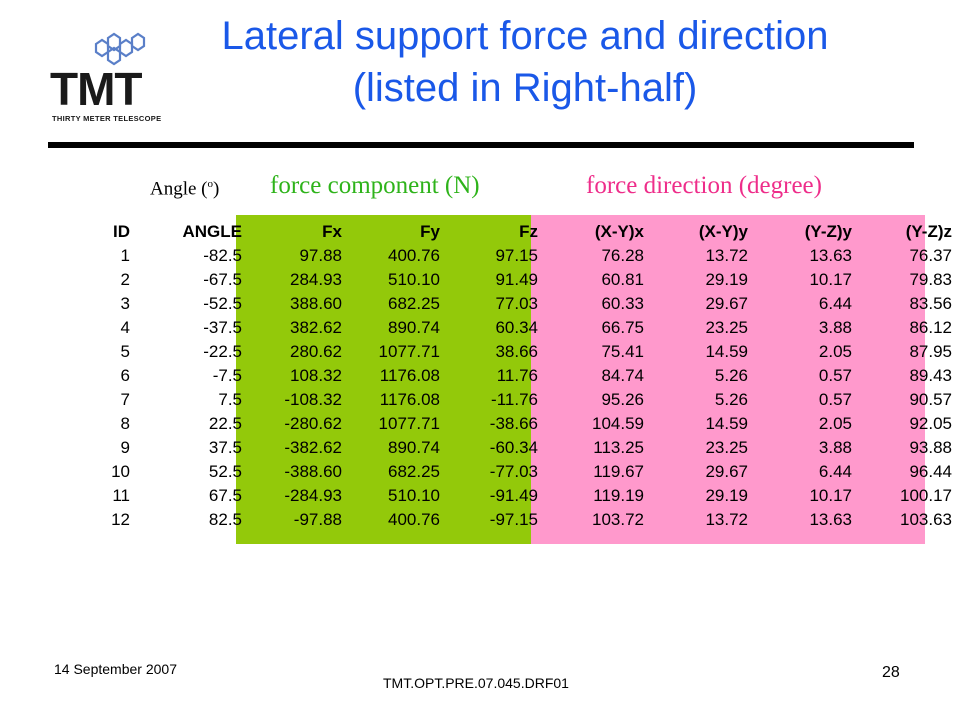 This screenshot has height=720, width=960. I want to click on table-cell: 60.81, so click(622, 279).